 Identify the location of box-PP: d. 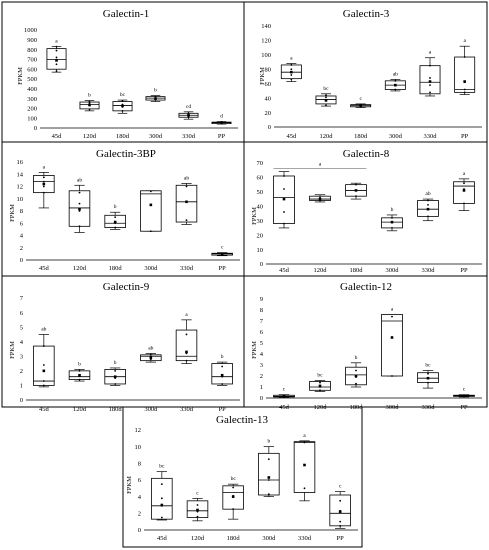
(221, 119).